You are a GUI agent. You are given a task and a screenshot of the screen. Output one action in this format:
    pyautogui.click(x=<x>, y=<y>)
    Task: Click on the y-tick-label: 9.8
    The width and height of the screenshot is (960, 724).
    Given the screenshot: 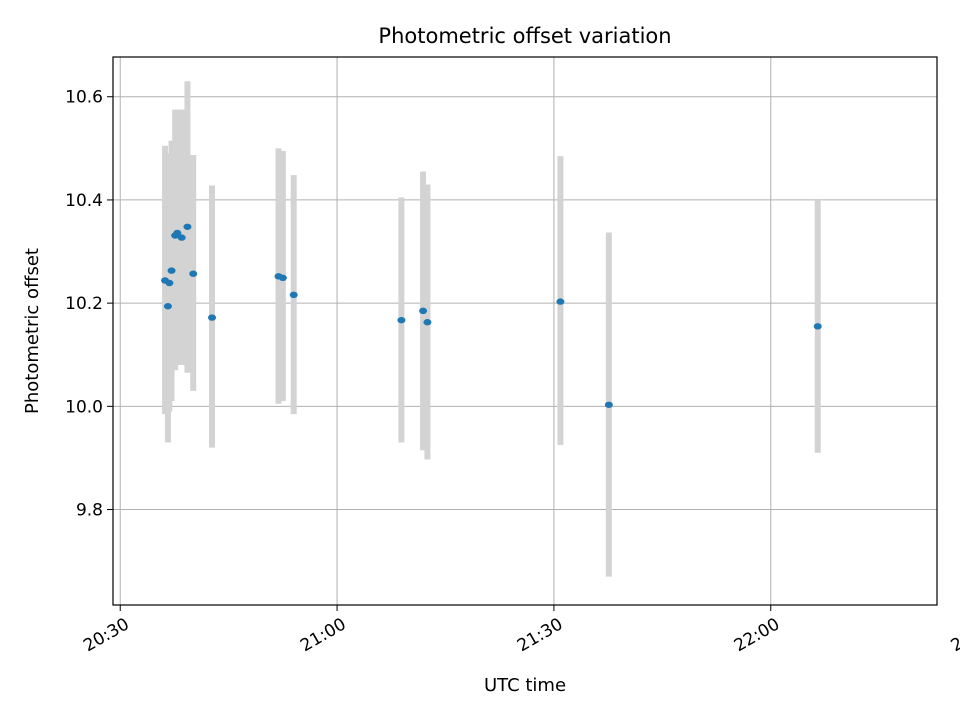 What is the action you would take?
    pyautogui.click(x=89, y=511)
    